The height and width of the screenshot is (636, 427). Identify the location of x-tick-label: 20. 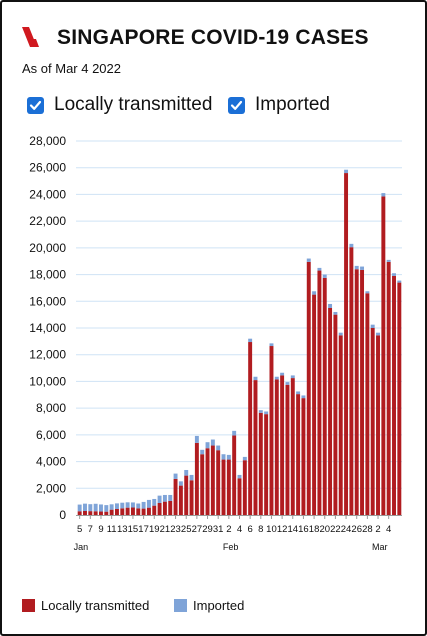
(324, 529).